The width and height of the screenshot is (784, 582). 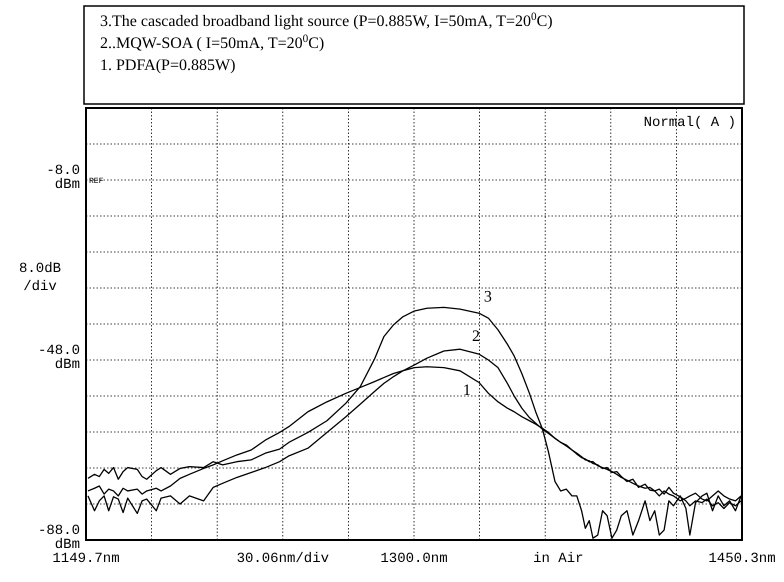 What do you see at coordinates (63, 178) in the screenshot?
I see `y-tick-label: -8.0 dBm` at bounding box center [63, 178].